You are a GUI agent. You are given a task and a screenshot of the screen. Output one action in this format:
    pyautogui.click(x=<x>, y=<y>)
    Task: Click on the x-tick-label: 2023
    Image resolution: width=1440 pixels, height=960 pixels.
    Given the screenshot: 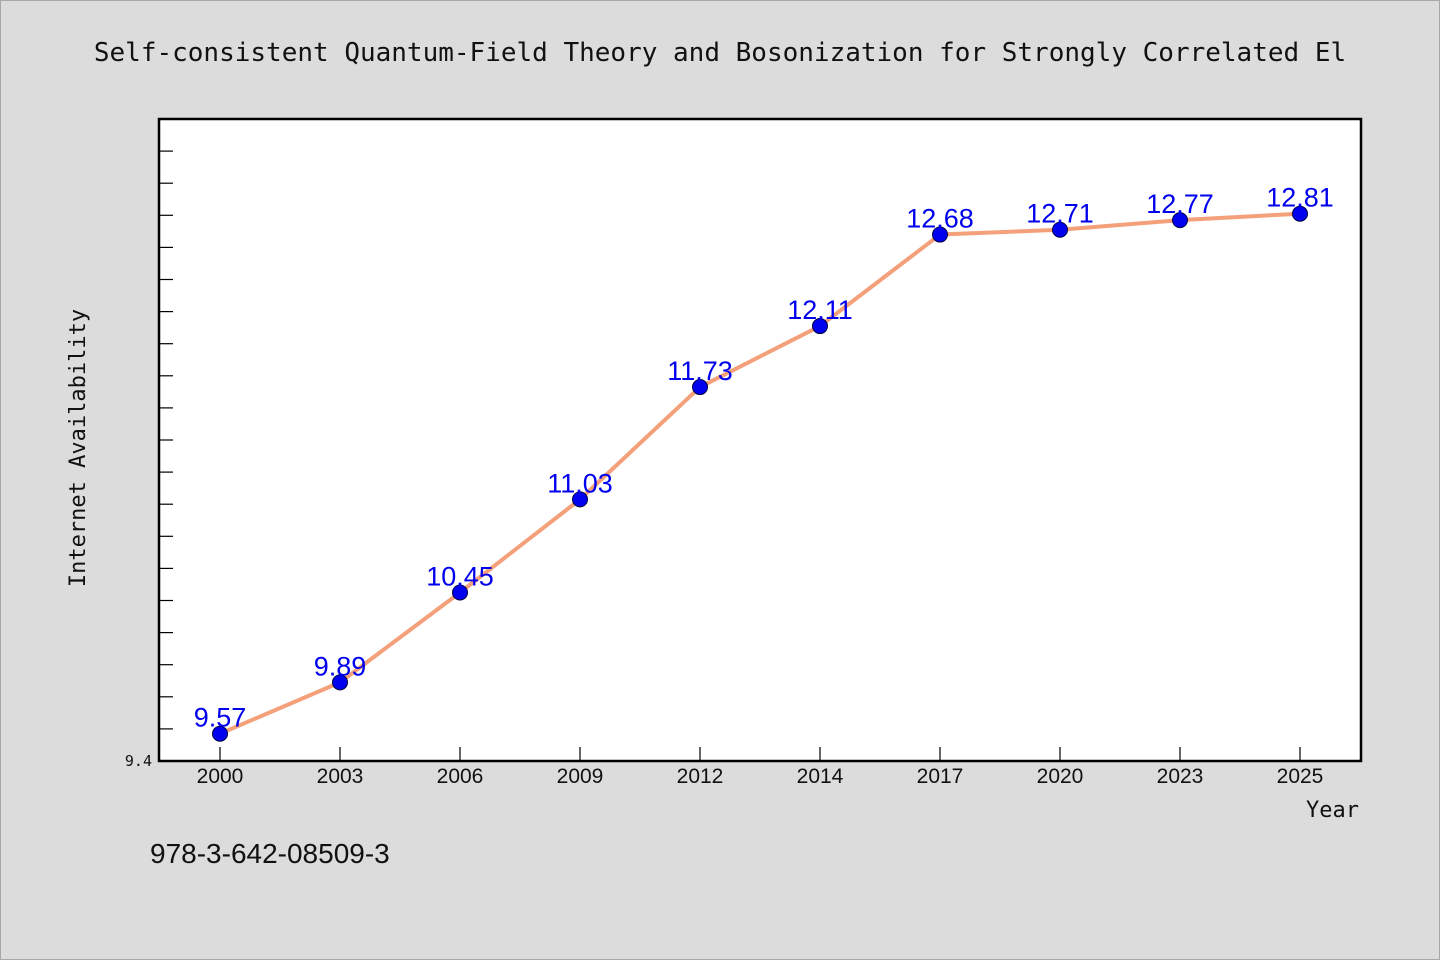 What is the action you would take?
    pyautogui.click(x=1180, y=776)
    